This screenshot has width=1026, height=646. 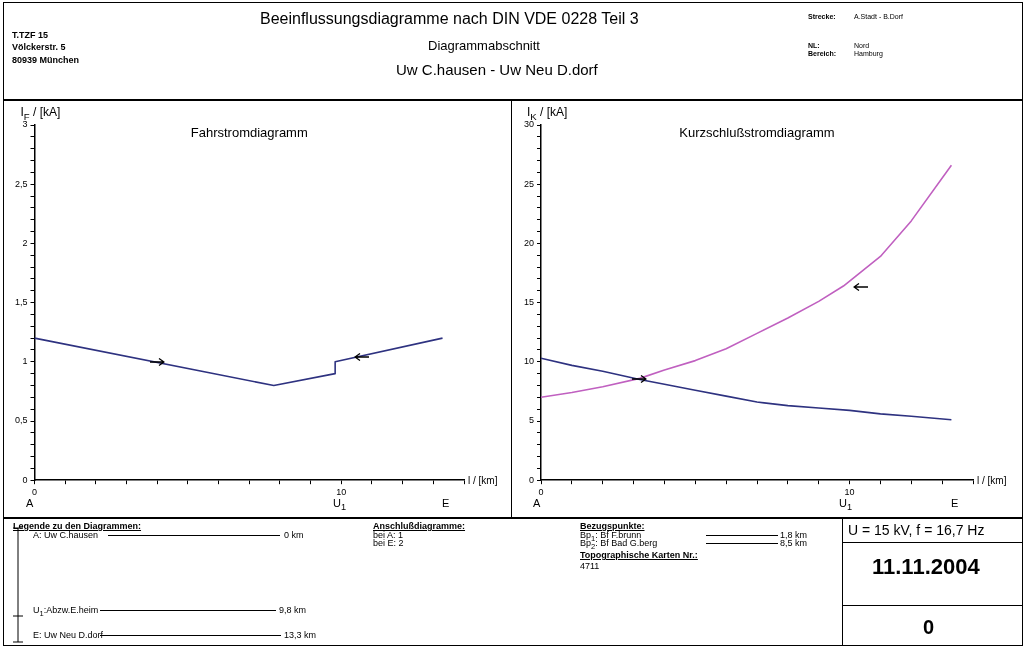 What do you see at coordinates (21, 302) in the screenshot?
I see `y-tick-label: 1,5` at bounding box center [21, 302].